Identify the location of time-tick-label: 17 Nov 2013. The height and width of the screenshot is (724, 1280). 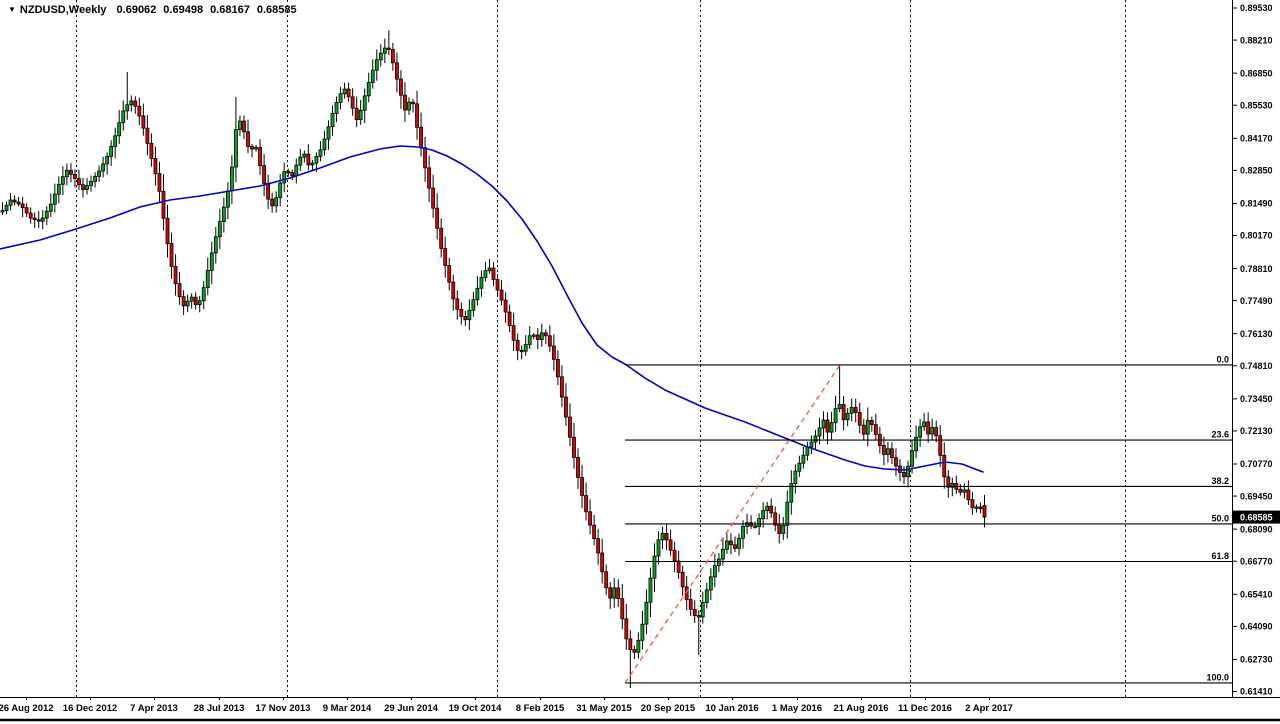
(283, 708).